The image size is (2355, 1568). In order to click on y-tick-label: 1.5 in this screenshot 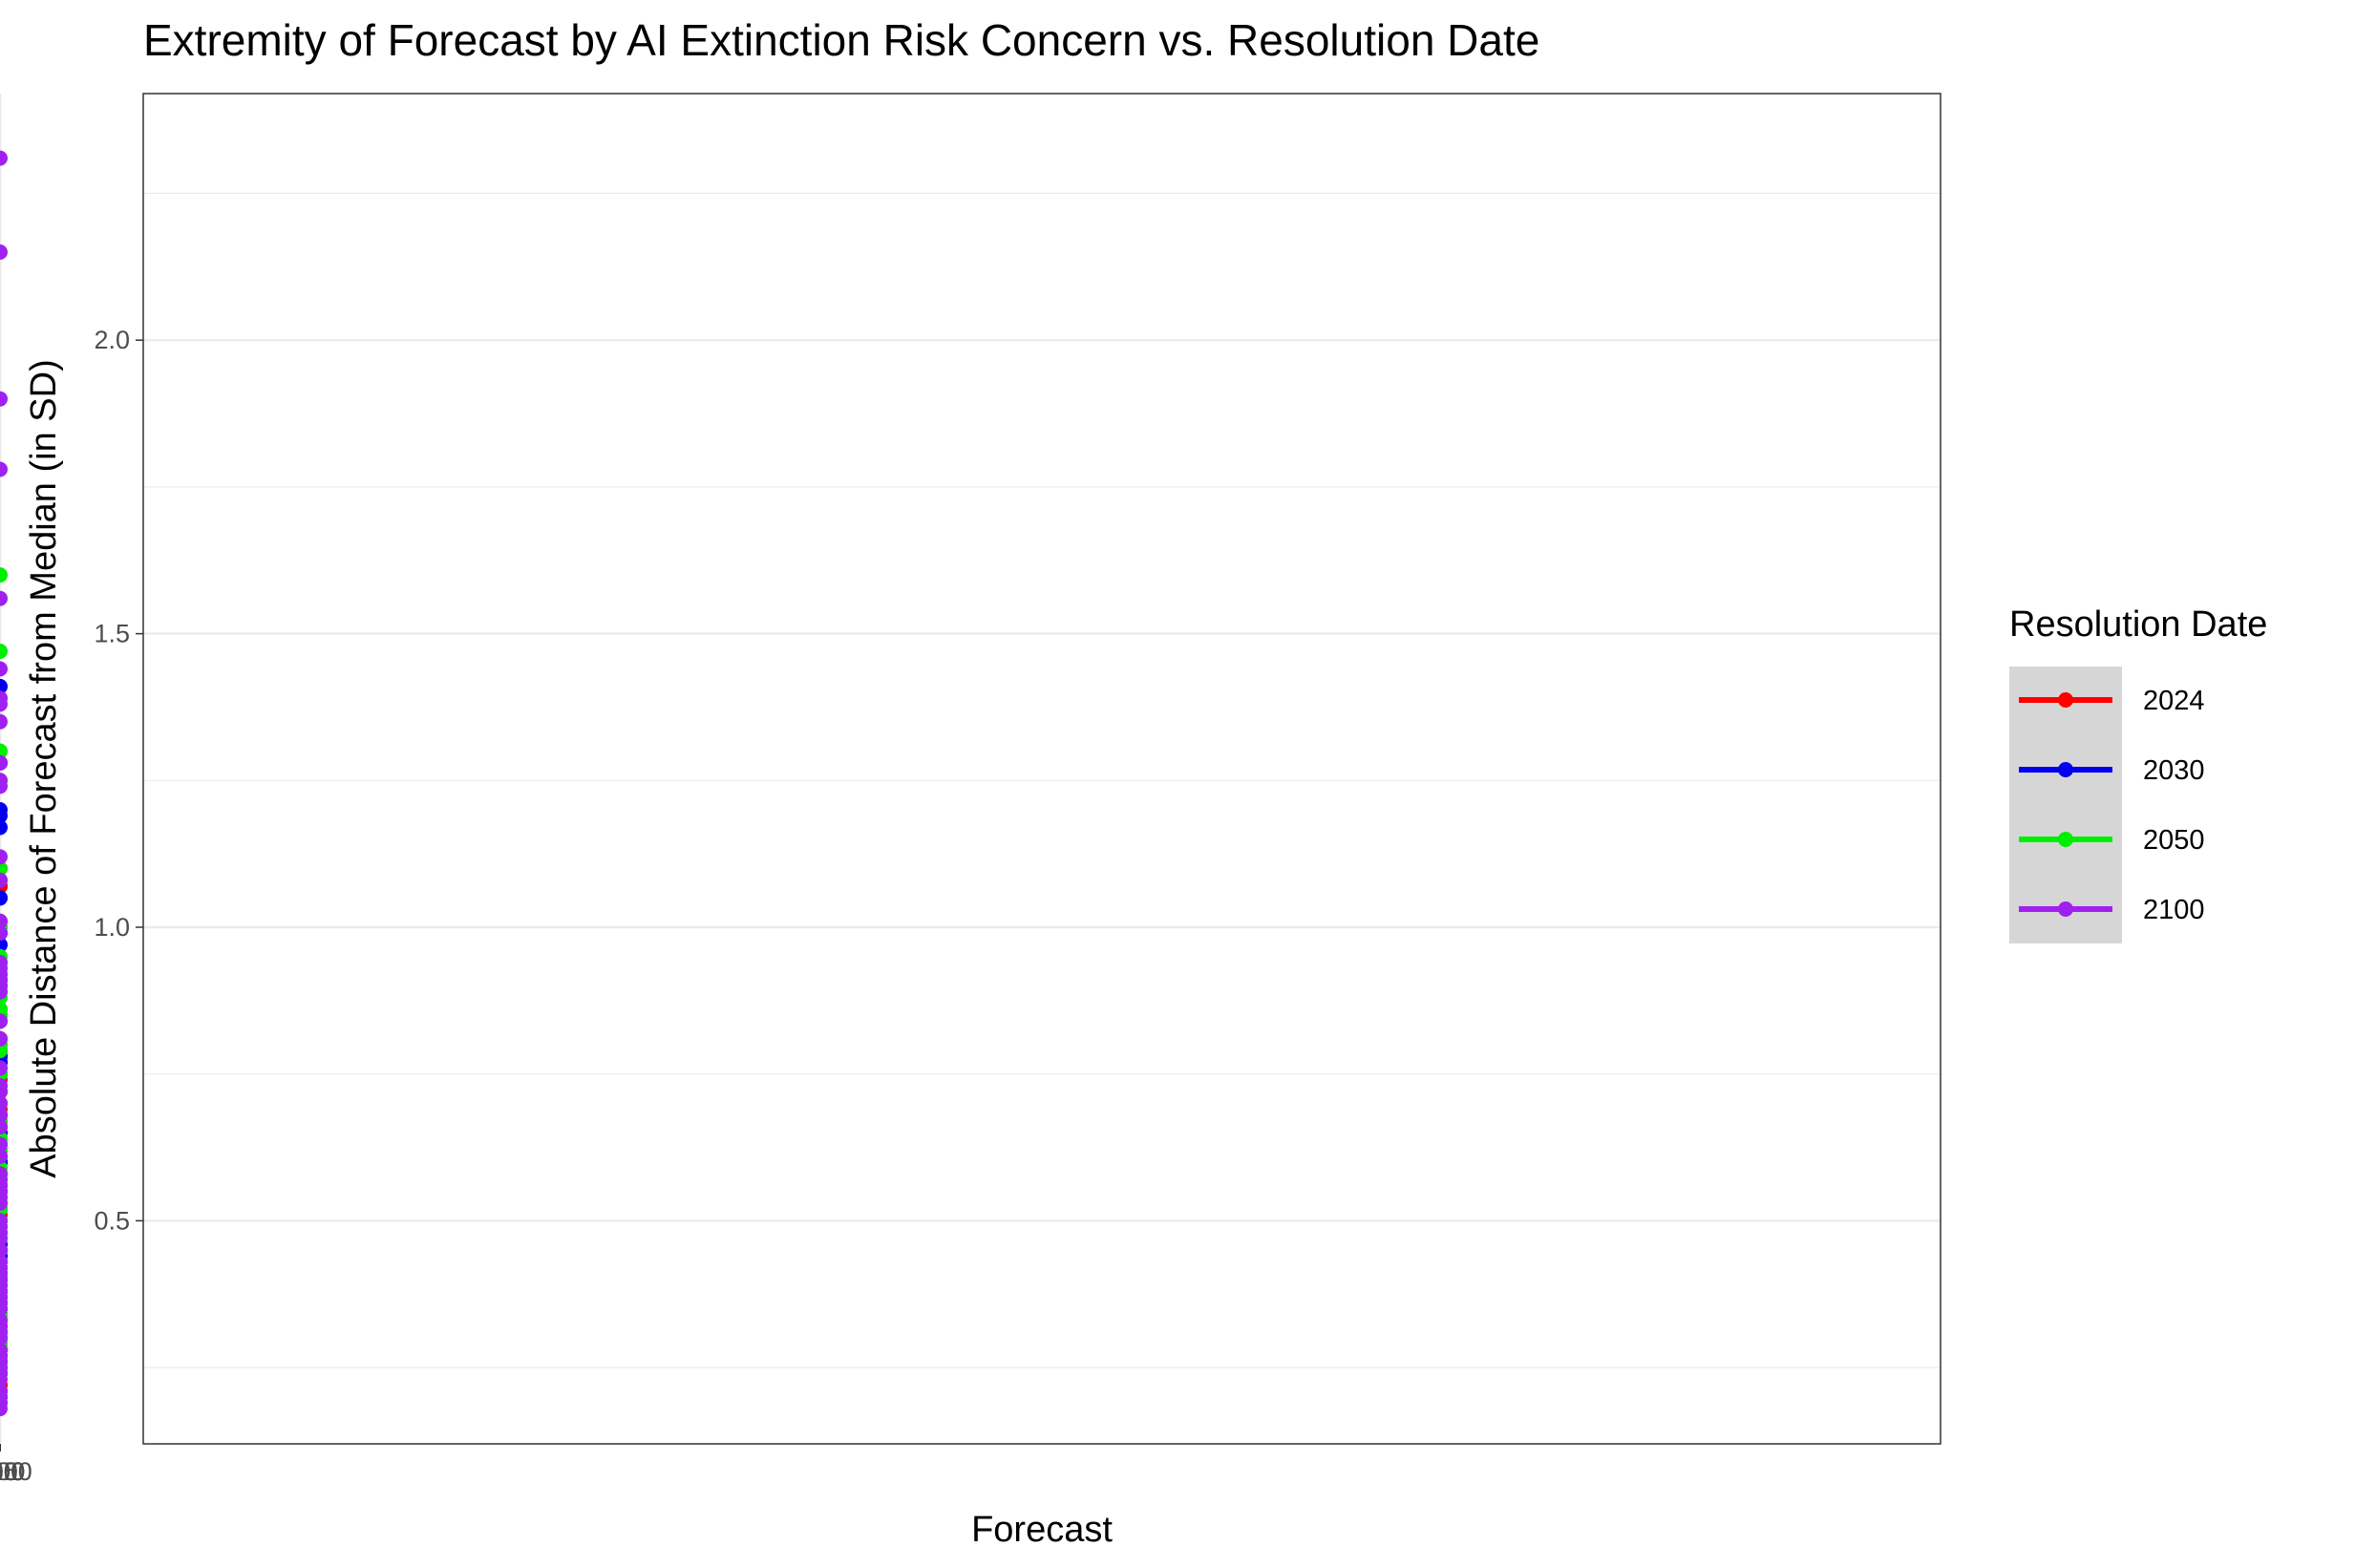, I will do `click(112, 634)`.